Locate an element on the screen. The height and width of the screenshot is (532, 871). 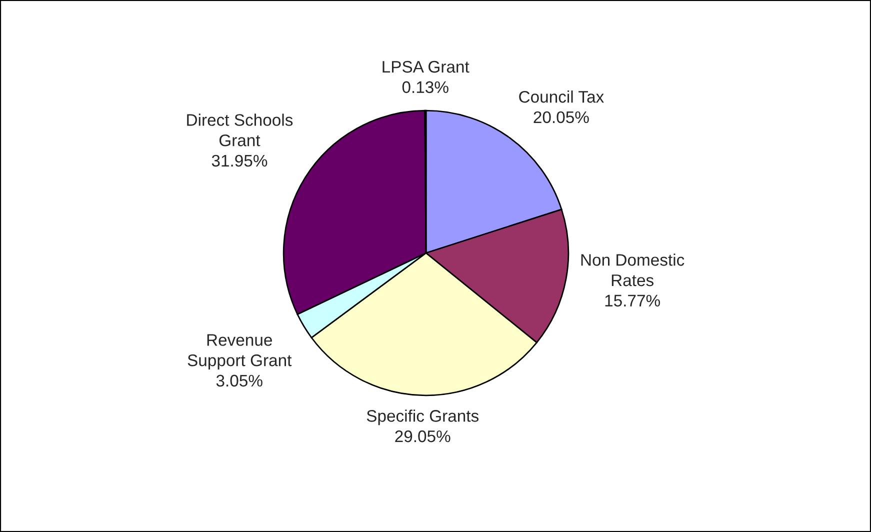
slice-label: Direct Schools Grant is located at coordinates (240, 130).